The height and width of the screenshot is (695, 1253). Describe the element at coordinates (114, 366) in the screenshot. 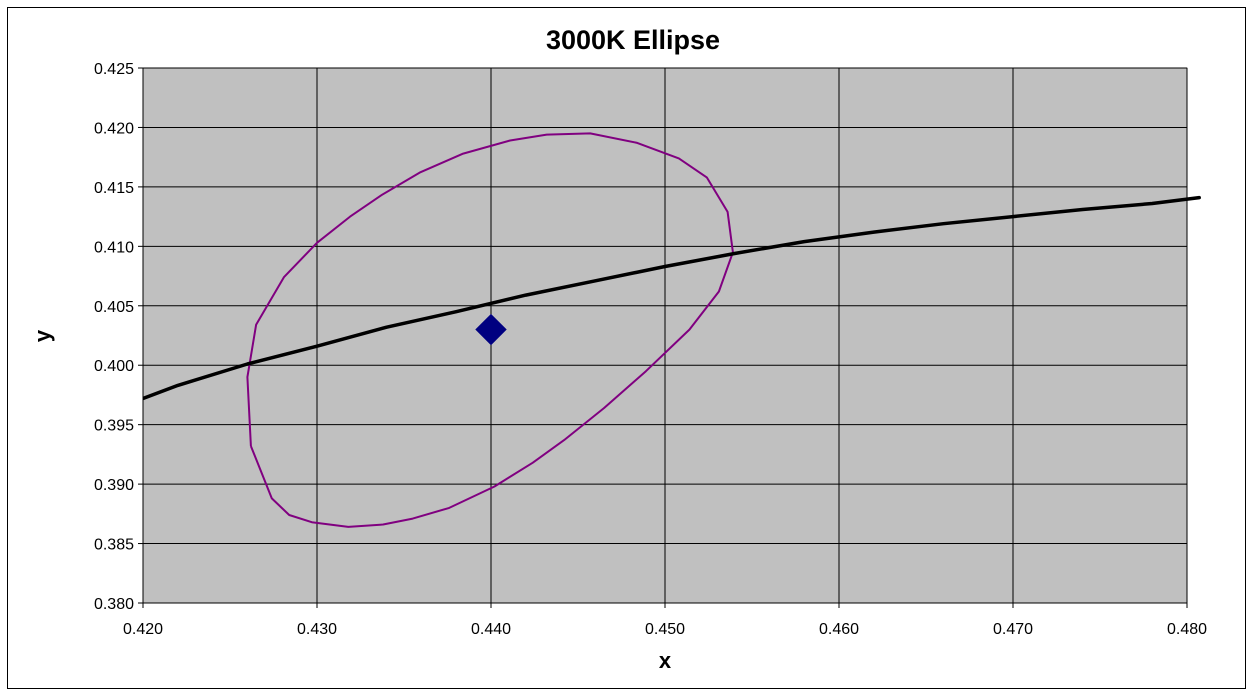

I see `y-tick-label: 0.400` at that location.